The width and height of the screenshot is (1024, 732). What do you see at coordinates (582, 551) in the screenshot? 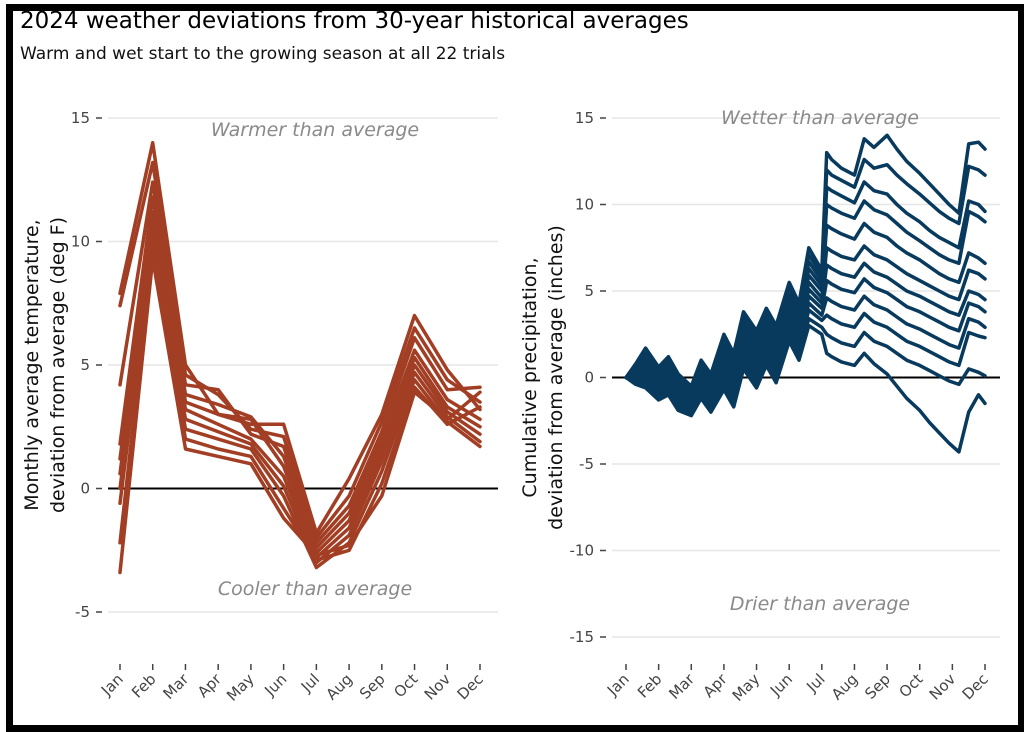
I see `y-tick-label: -10` at bounding box center [582, 551].